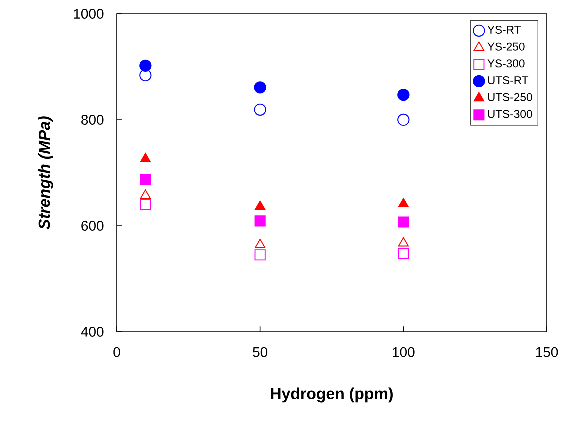 This screenshot has width=586, height=427. What do you see at coordinates (89, 14) in the screenshot?
I see `y-tick-label: 1000` at bounding box center [89, 14].